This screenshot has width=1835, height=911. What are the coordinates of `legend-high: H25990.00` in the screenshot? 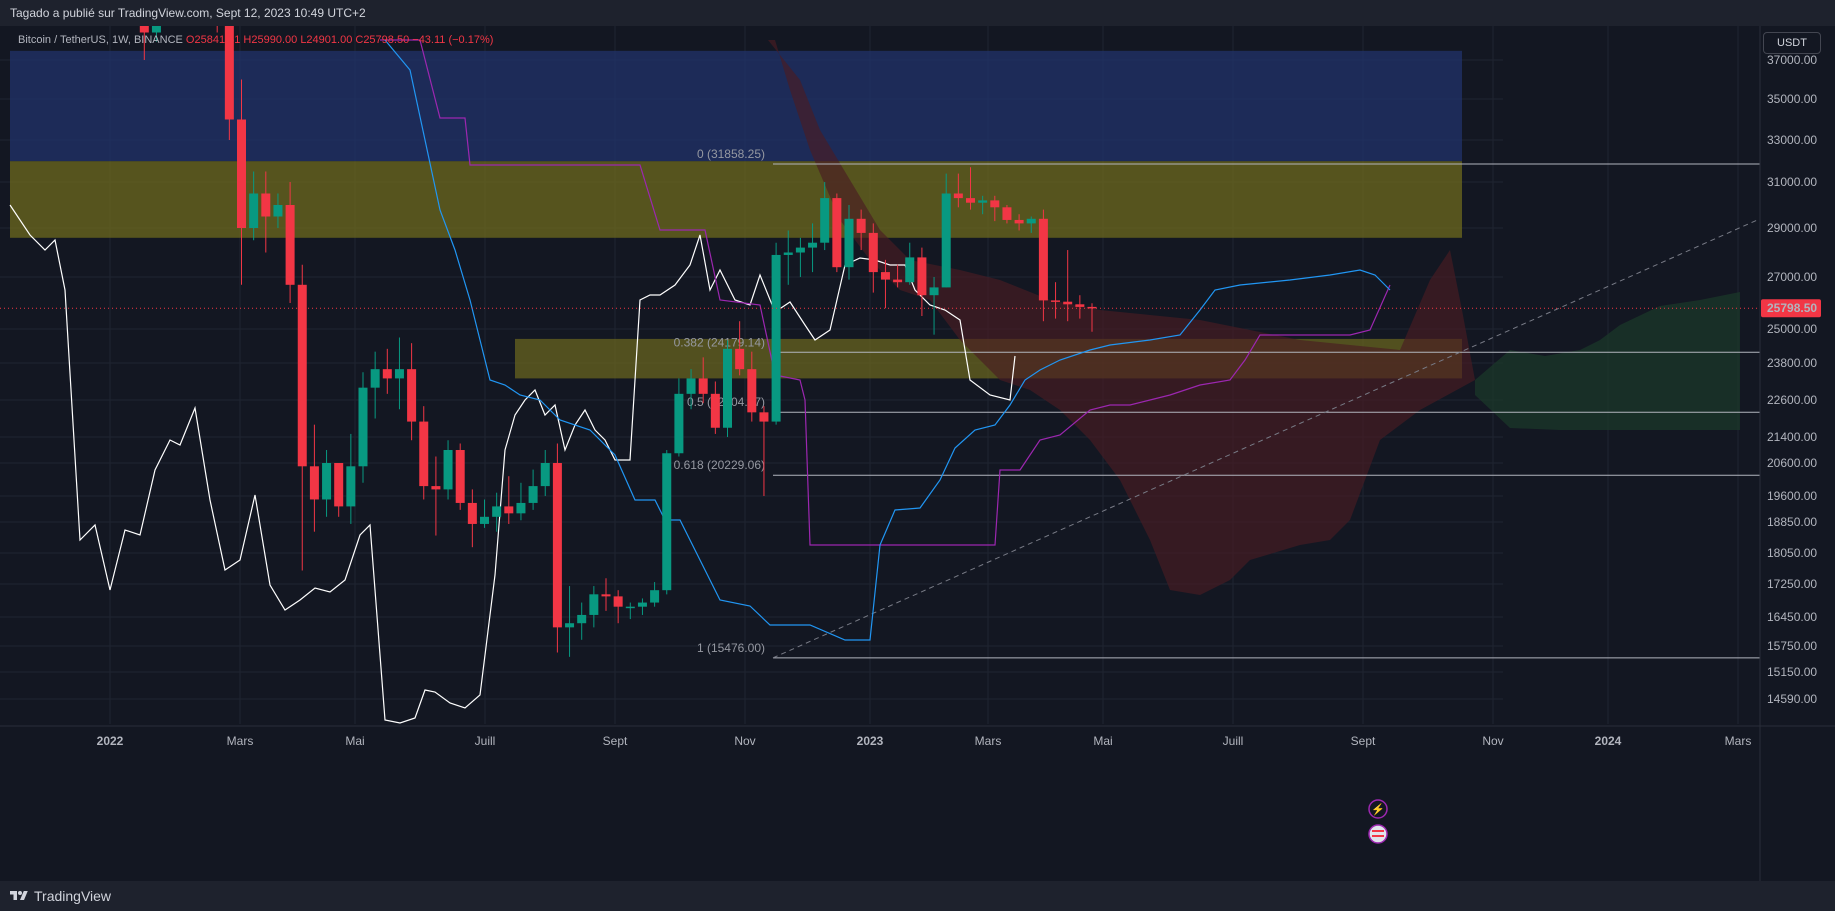 It's located at (270, 40).